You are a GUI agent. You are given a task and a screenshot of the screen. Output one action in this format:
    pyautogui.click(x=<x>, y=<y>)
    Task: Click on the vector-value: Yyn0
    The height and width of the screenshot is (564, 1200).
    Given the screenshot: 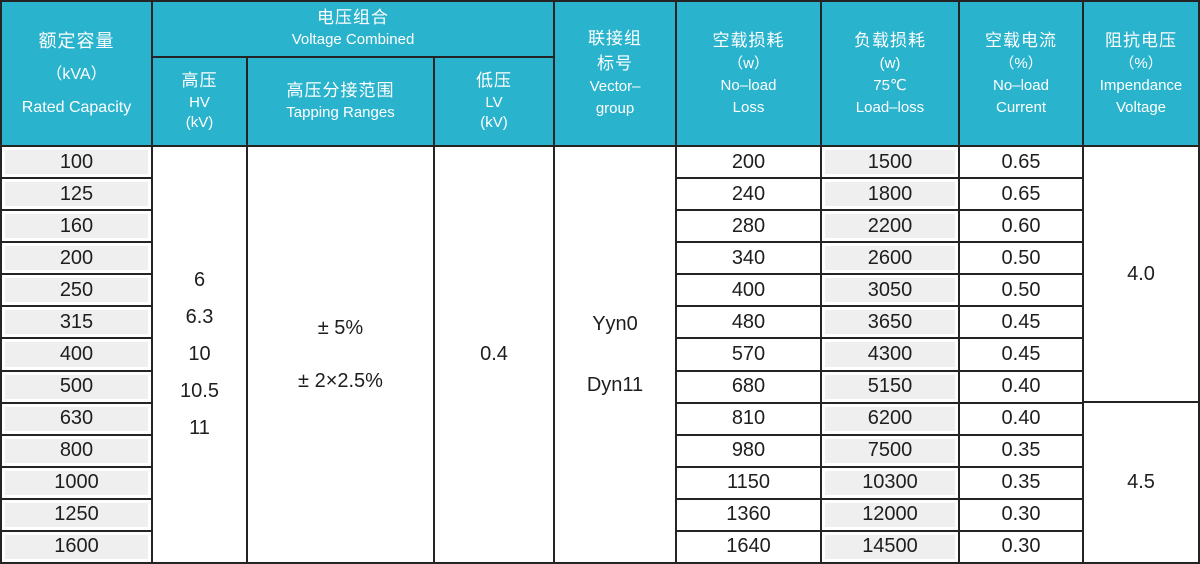 What is the action you would take?
    pyautogui.click(x=615, y=323)
    